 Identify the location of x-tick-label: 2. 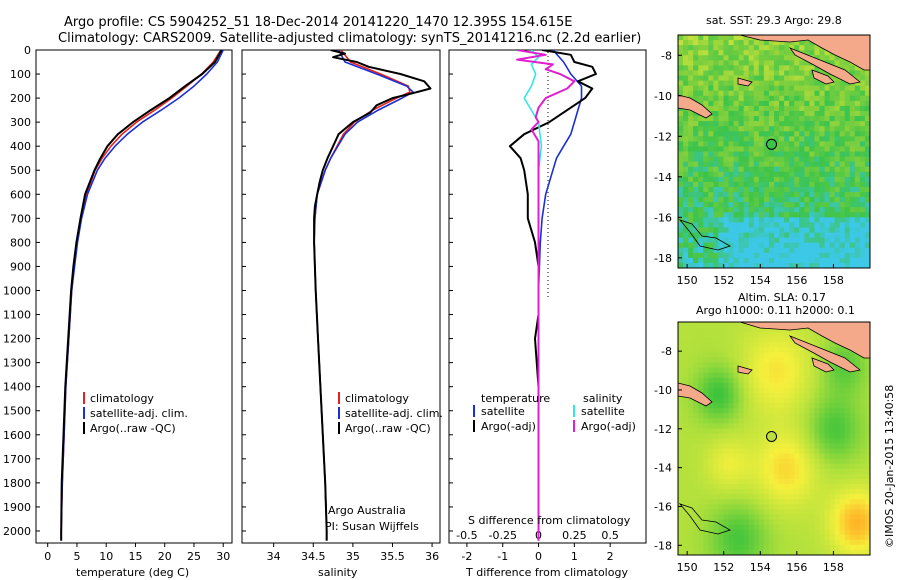
(610, 556).